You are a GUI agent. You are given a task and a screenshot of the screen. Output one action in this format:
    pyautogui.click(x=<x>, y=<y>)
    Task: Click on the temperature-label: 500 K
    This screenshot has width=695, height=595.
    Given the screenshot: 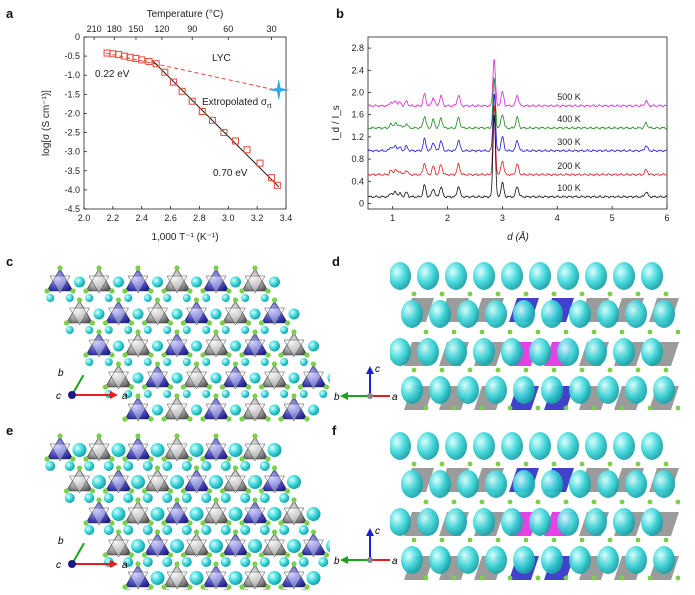 What is the action you would take?
    pyautogui.click(x=569, y=97)
    